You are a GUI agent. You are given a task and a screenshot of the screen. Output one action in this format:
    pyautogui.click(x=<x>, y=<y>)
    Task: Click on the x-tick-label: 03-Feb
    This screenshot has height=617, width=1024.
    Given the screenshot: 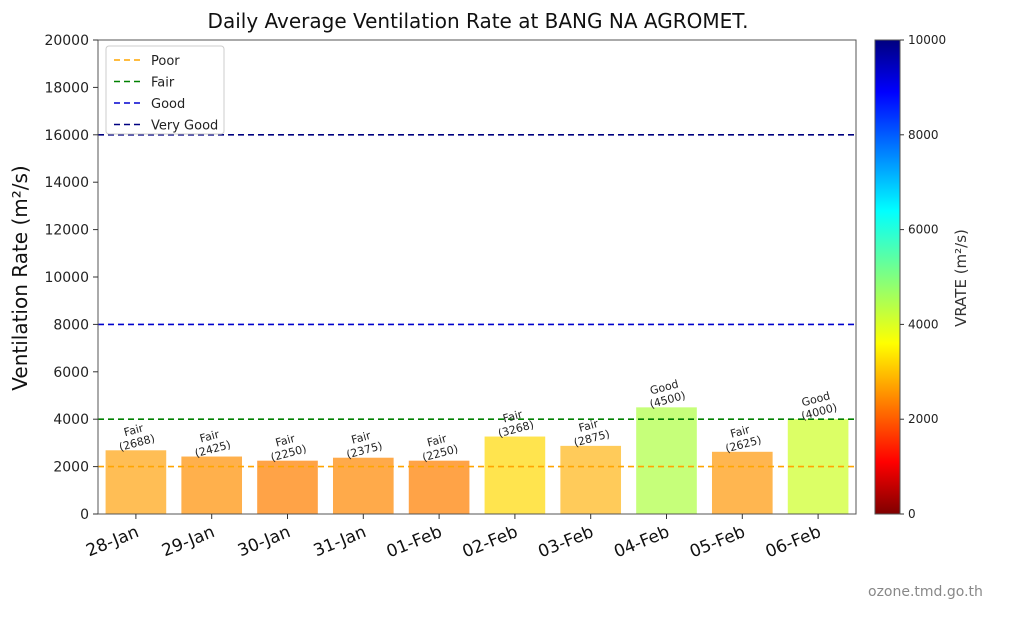 What is the action you would take?
    pyautogui.click(x=565, y=542)
    